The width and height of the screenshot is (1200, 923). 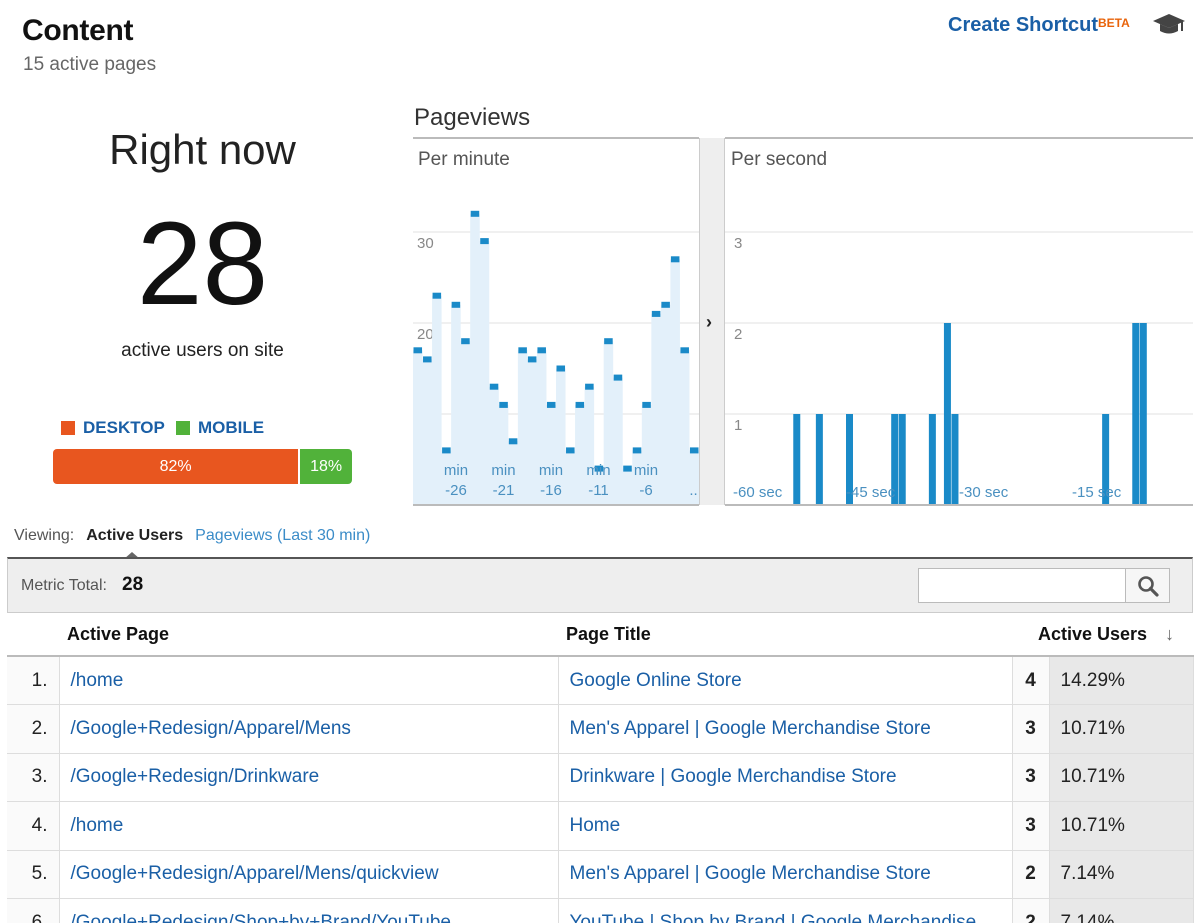 What do you see at coordinates (78, 30) in the screenshot?
I see `page-title: Content` at bounding box center [78, 30].